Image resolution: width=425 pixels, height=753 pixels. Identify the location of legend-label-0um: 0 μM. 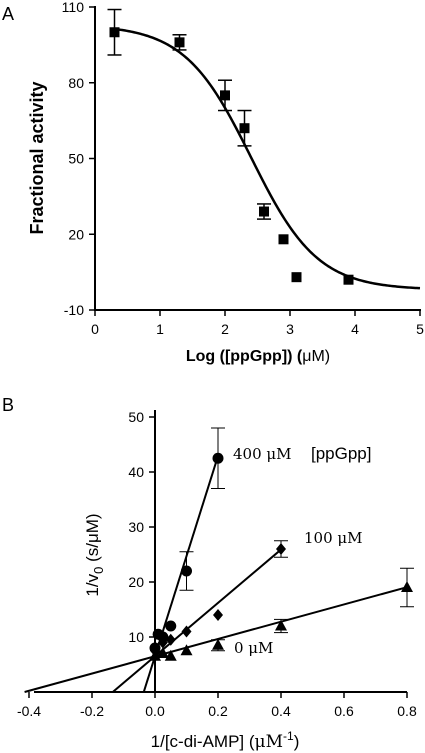
(253, 648).